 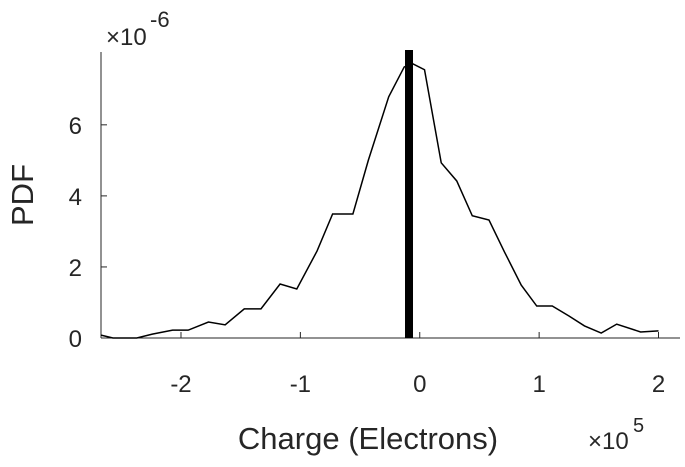 I want to click on x-tick-label: 1, so click(x=538, y=384).